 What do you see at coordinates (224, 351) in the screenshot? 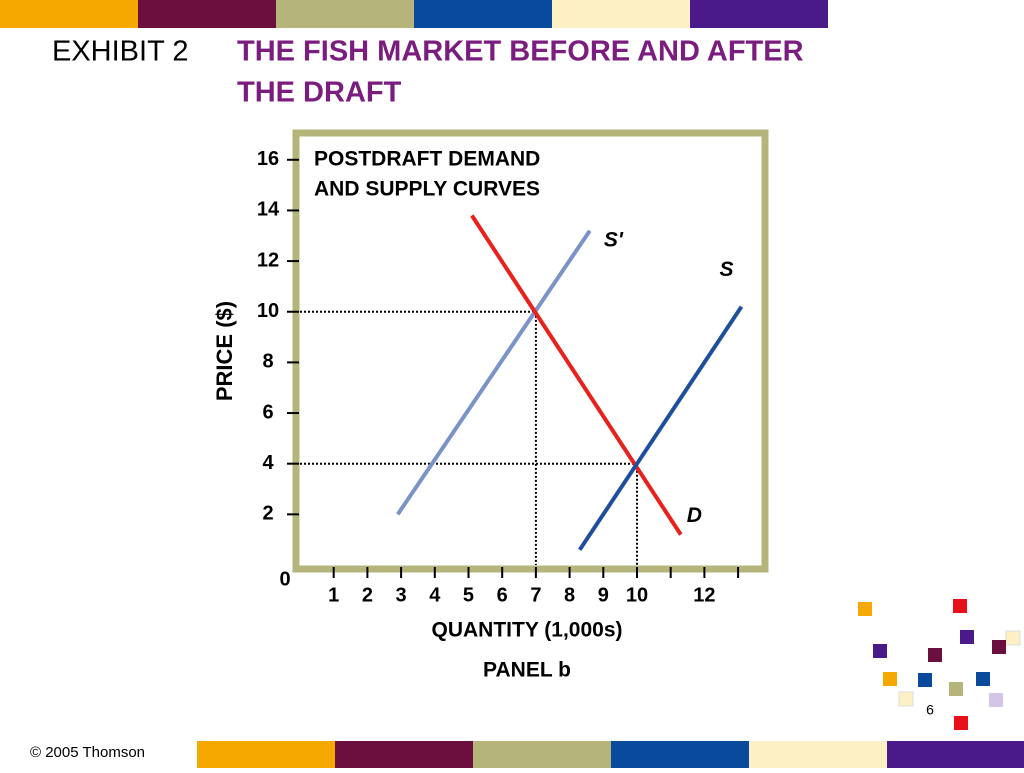
I see `y-axis-label: PRICE ($)` at bounding box center [224, 351].